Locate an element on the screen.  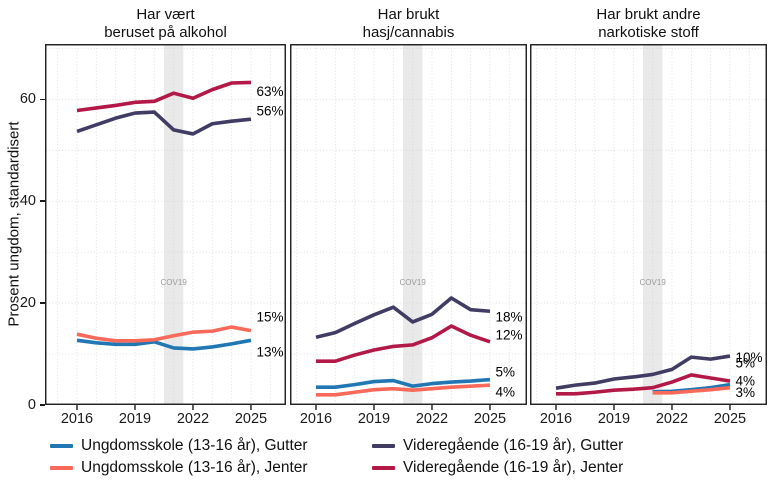
end-label-vg_jenter: 5% is located at coordinates (745, 363).